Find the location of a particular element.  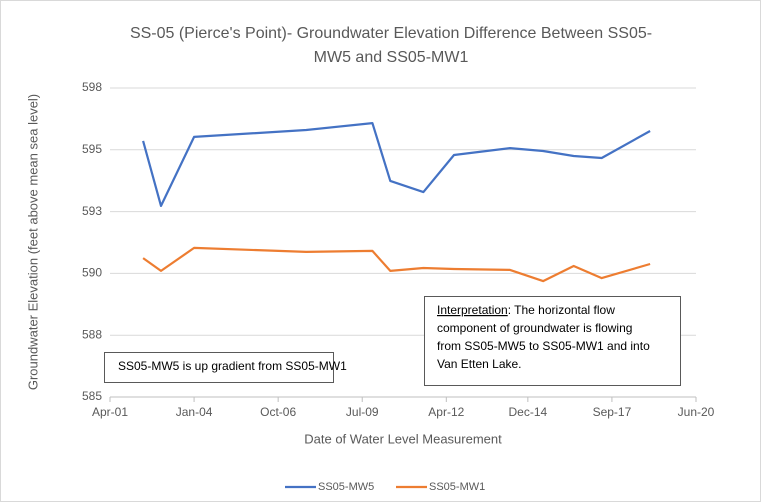

y-tick-label: 588 is located at coordinates (92, 334).